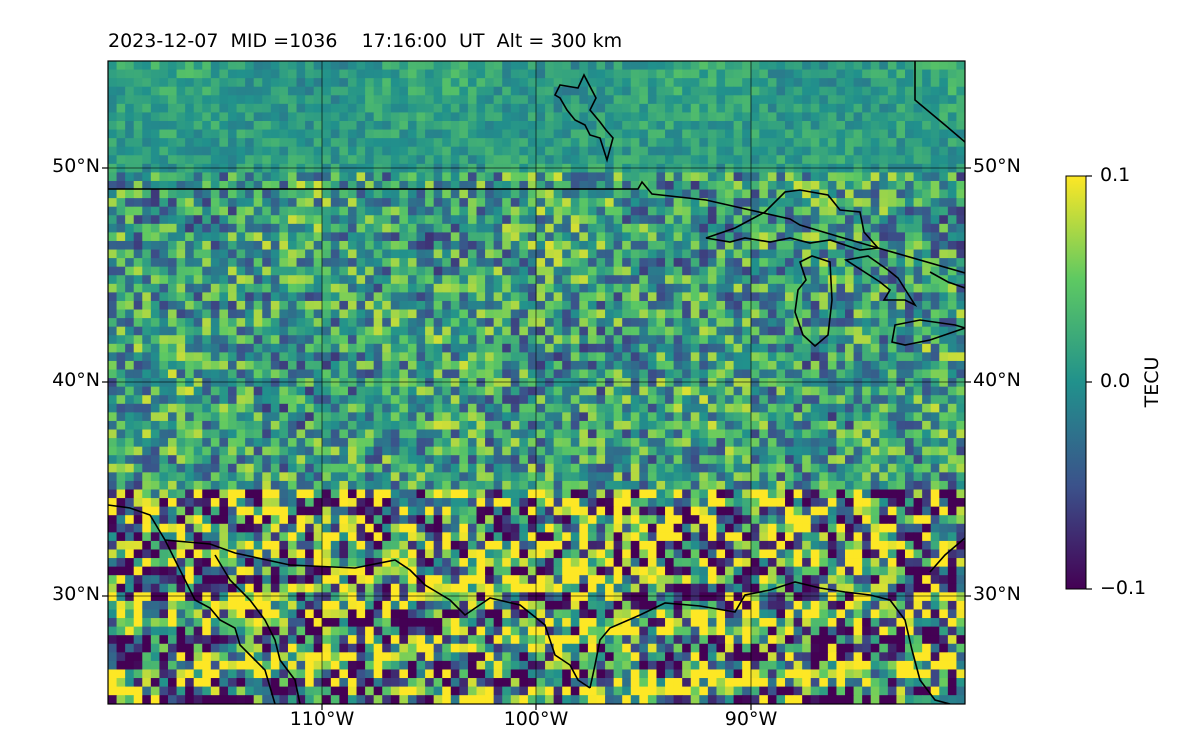  Describe the element at coordinates (1123, 588) in the screenshot. I see `colorbar-tick-min: −0.1` at that location.